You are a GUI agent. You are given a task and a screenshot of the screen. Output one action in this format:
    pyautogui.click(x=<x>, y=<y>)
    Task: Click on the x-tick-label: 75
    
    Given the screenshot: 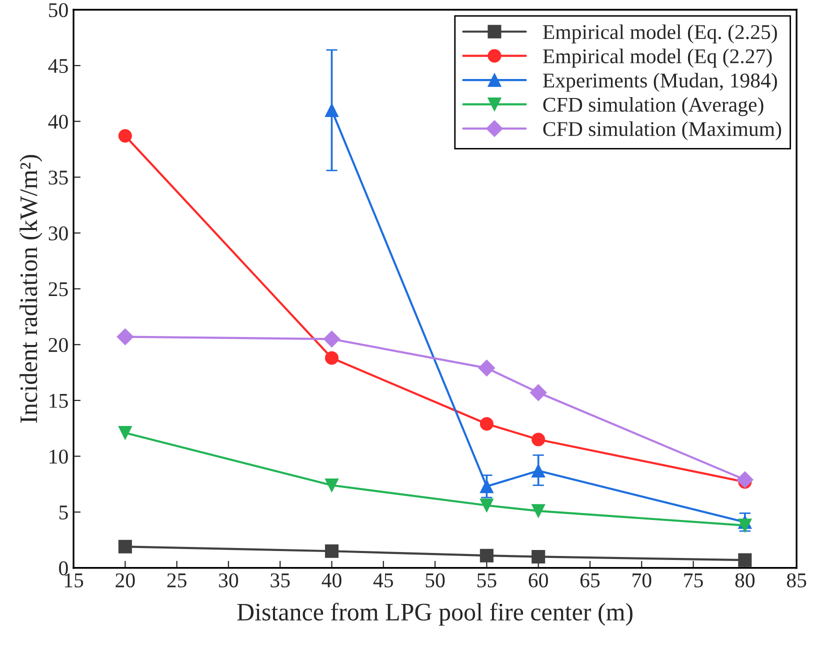 What is the action you would take?
    pyautogui.click(x=693, y=581)
    